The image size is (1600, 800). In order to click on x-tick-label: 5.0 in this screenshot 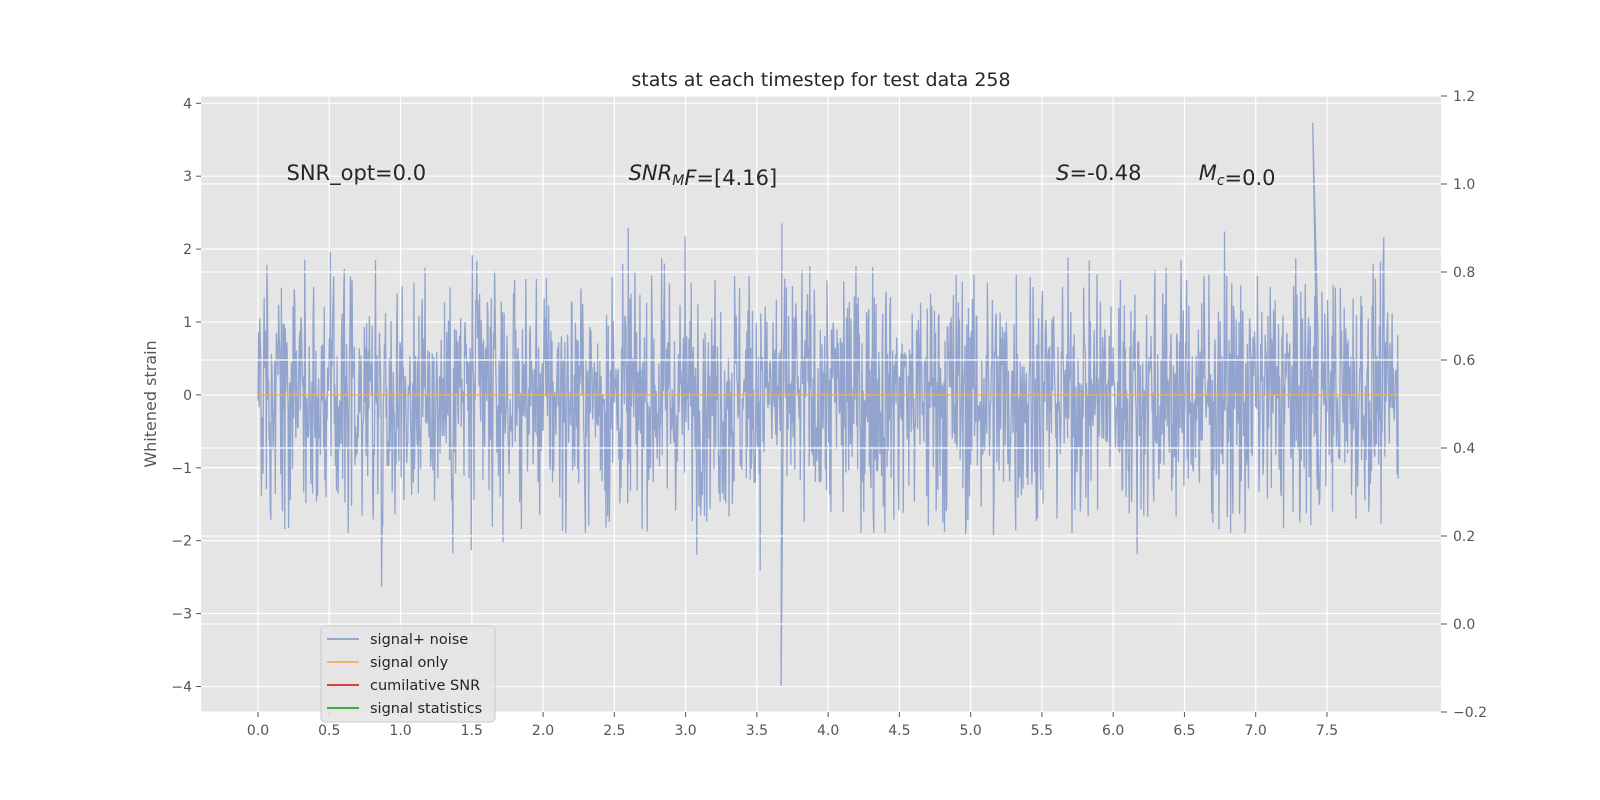, I will do `click(971, 731)`.